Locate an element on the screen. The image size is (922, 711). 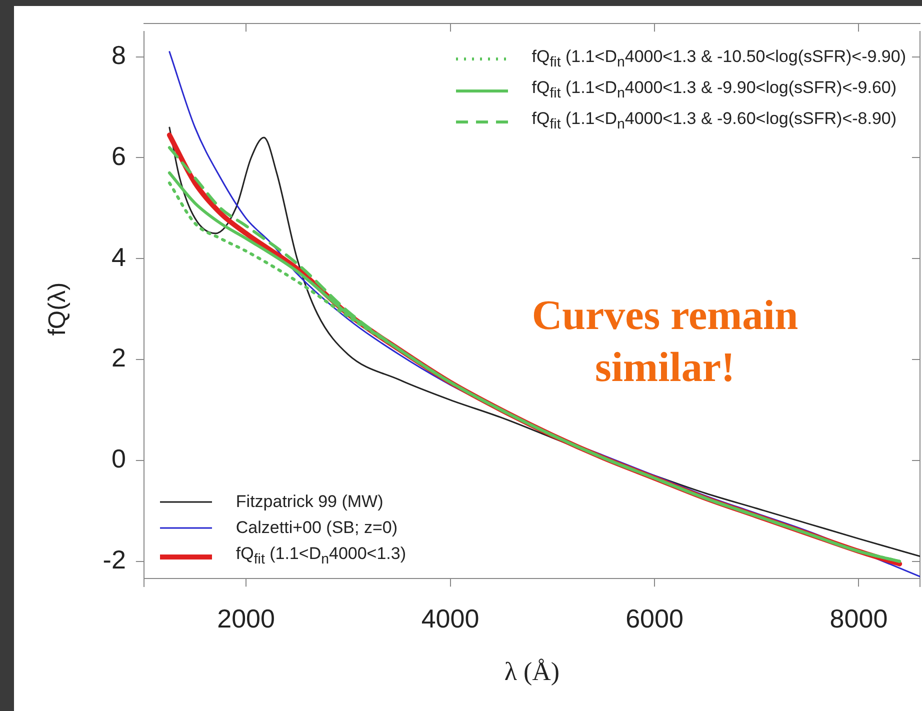
annotation: Curves remain similar! is located at coordinates (665, 342).